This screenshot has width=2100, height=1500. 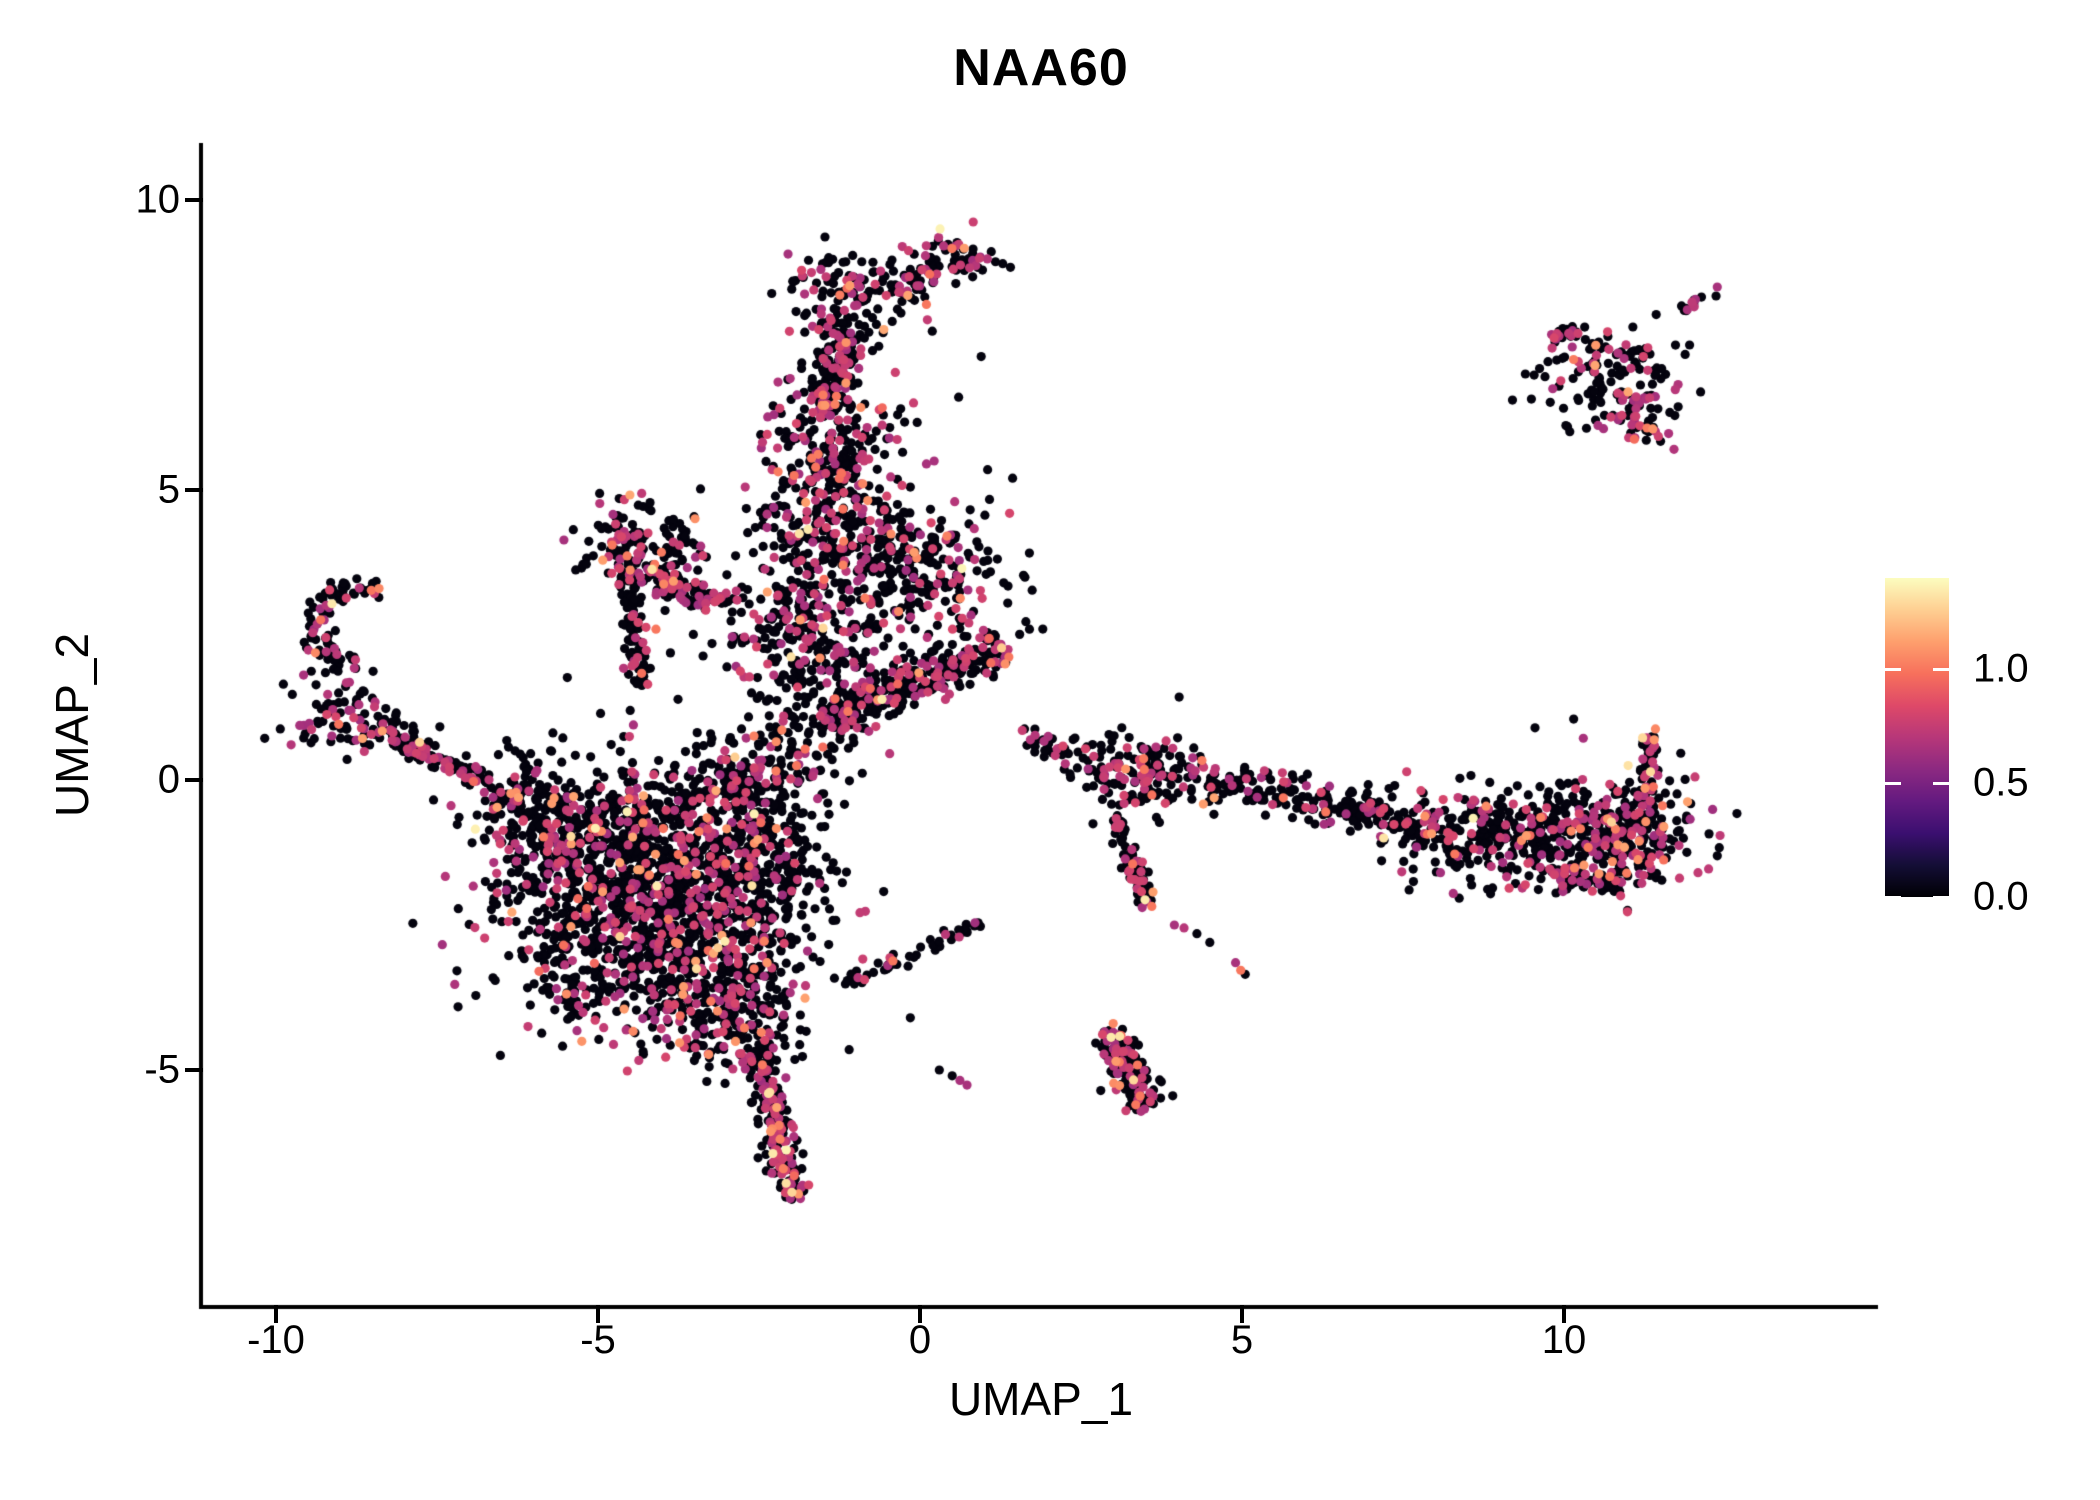 What do you see at coordinates (168, 779) in the screenshot?
I see `y-tick-label: 0` at bounding box center [168, 779].